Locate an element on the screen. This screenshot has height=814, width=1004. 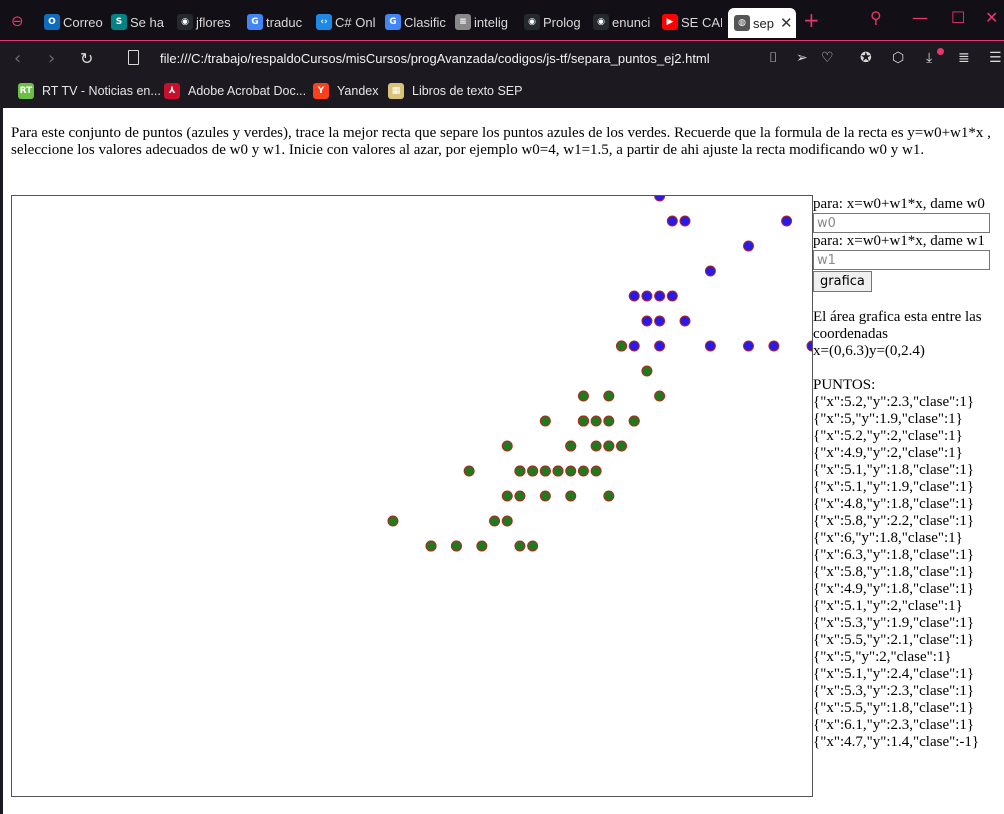
w0-input is located at coordinates (901, 223).